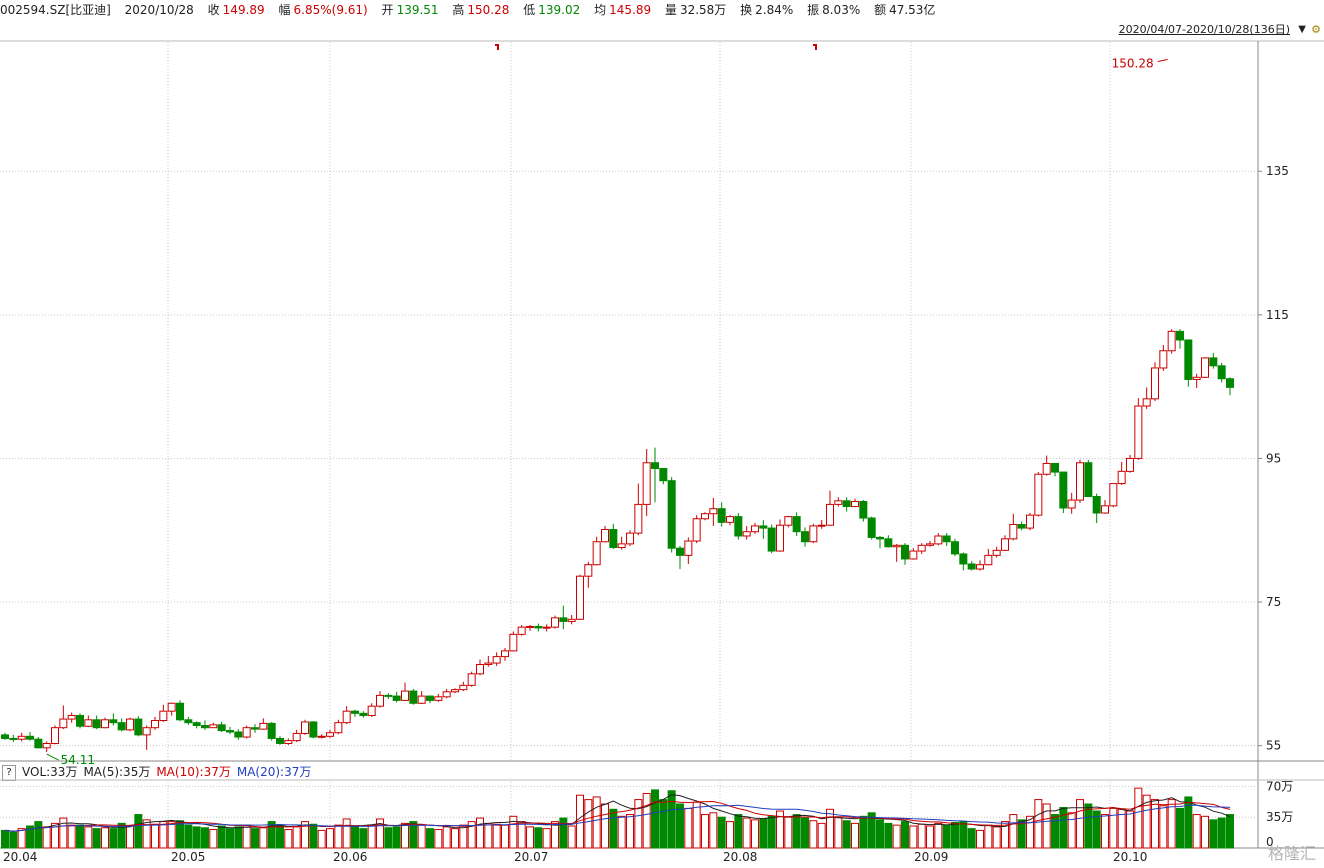 The width and height of the screenshot is (1324, 868). What do you see at coordinates (1302, 29) in the screenshot?
I see `chevron-down-icon: ▼` at bounding box center [1302, 29].